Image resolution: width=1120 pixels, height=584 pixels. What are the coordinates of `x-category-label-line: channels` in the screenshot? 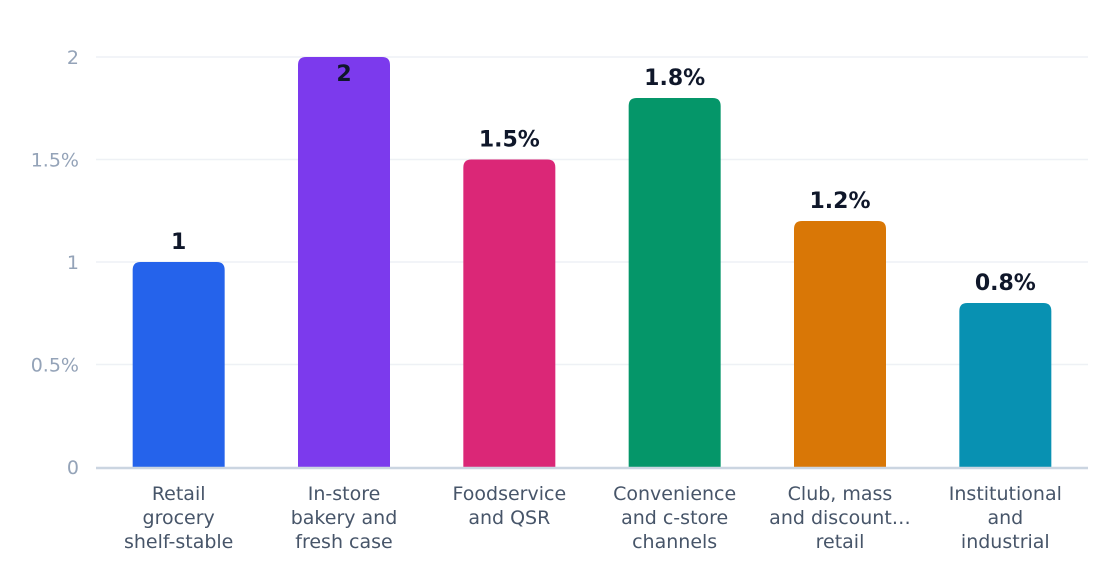 It's located at (674, 542).